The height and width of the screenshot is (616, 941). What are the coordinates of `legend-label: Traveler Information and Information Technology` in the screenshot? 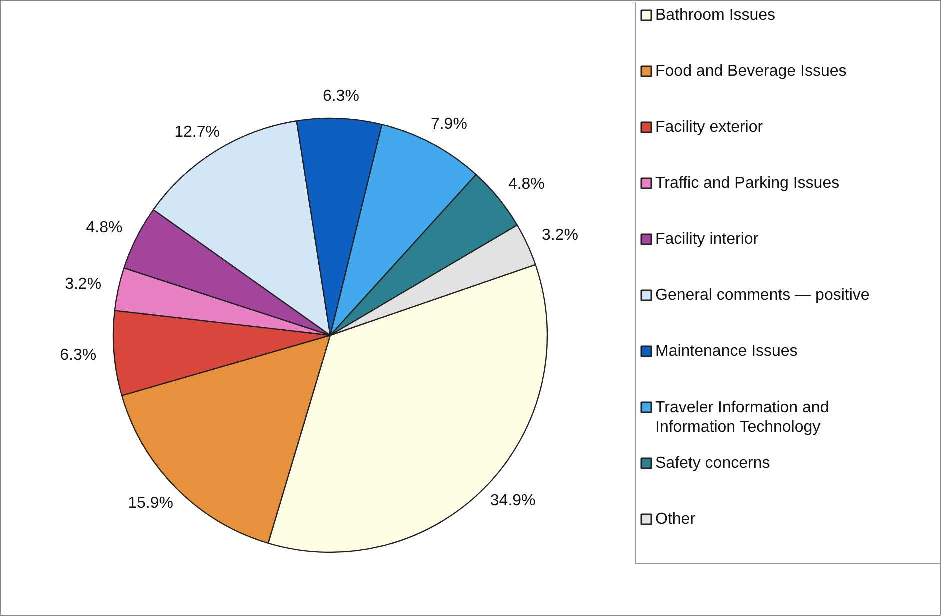 It's located at (743, 418).